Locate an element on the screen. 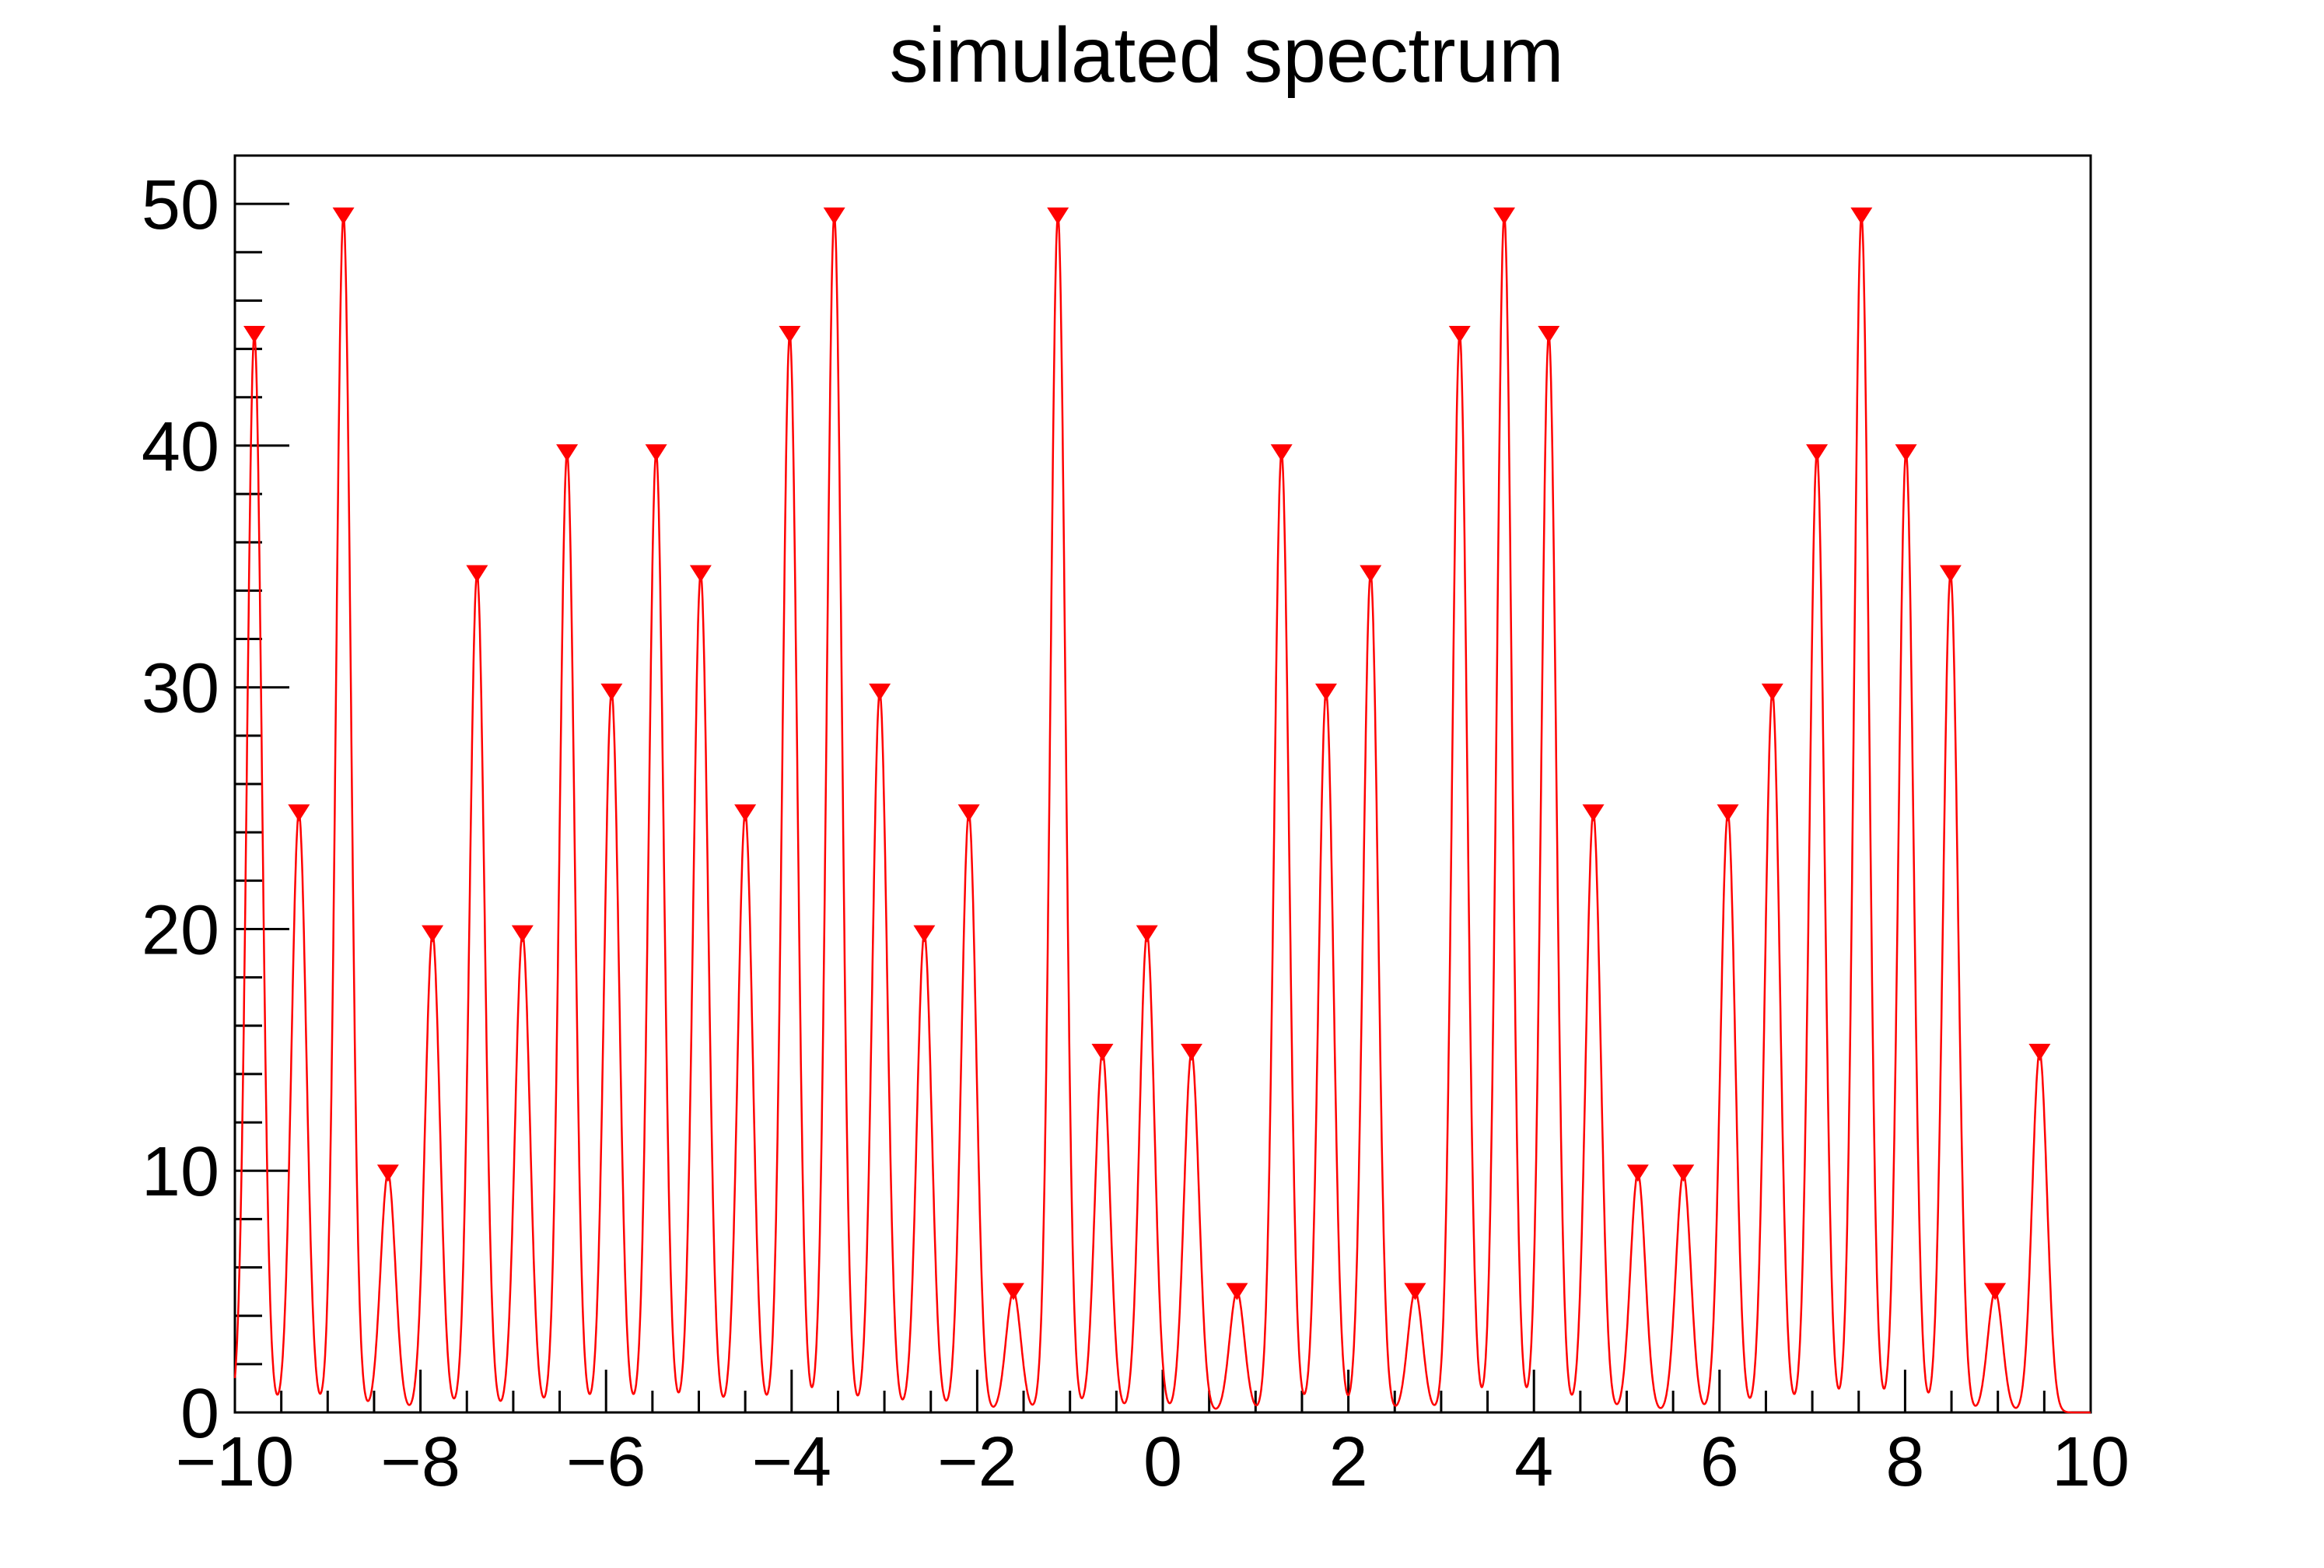  x-axis-tick-label: −8 is located at coordinates (420, 1462).